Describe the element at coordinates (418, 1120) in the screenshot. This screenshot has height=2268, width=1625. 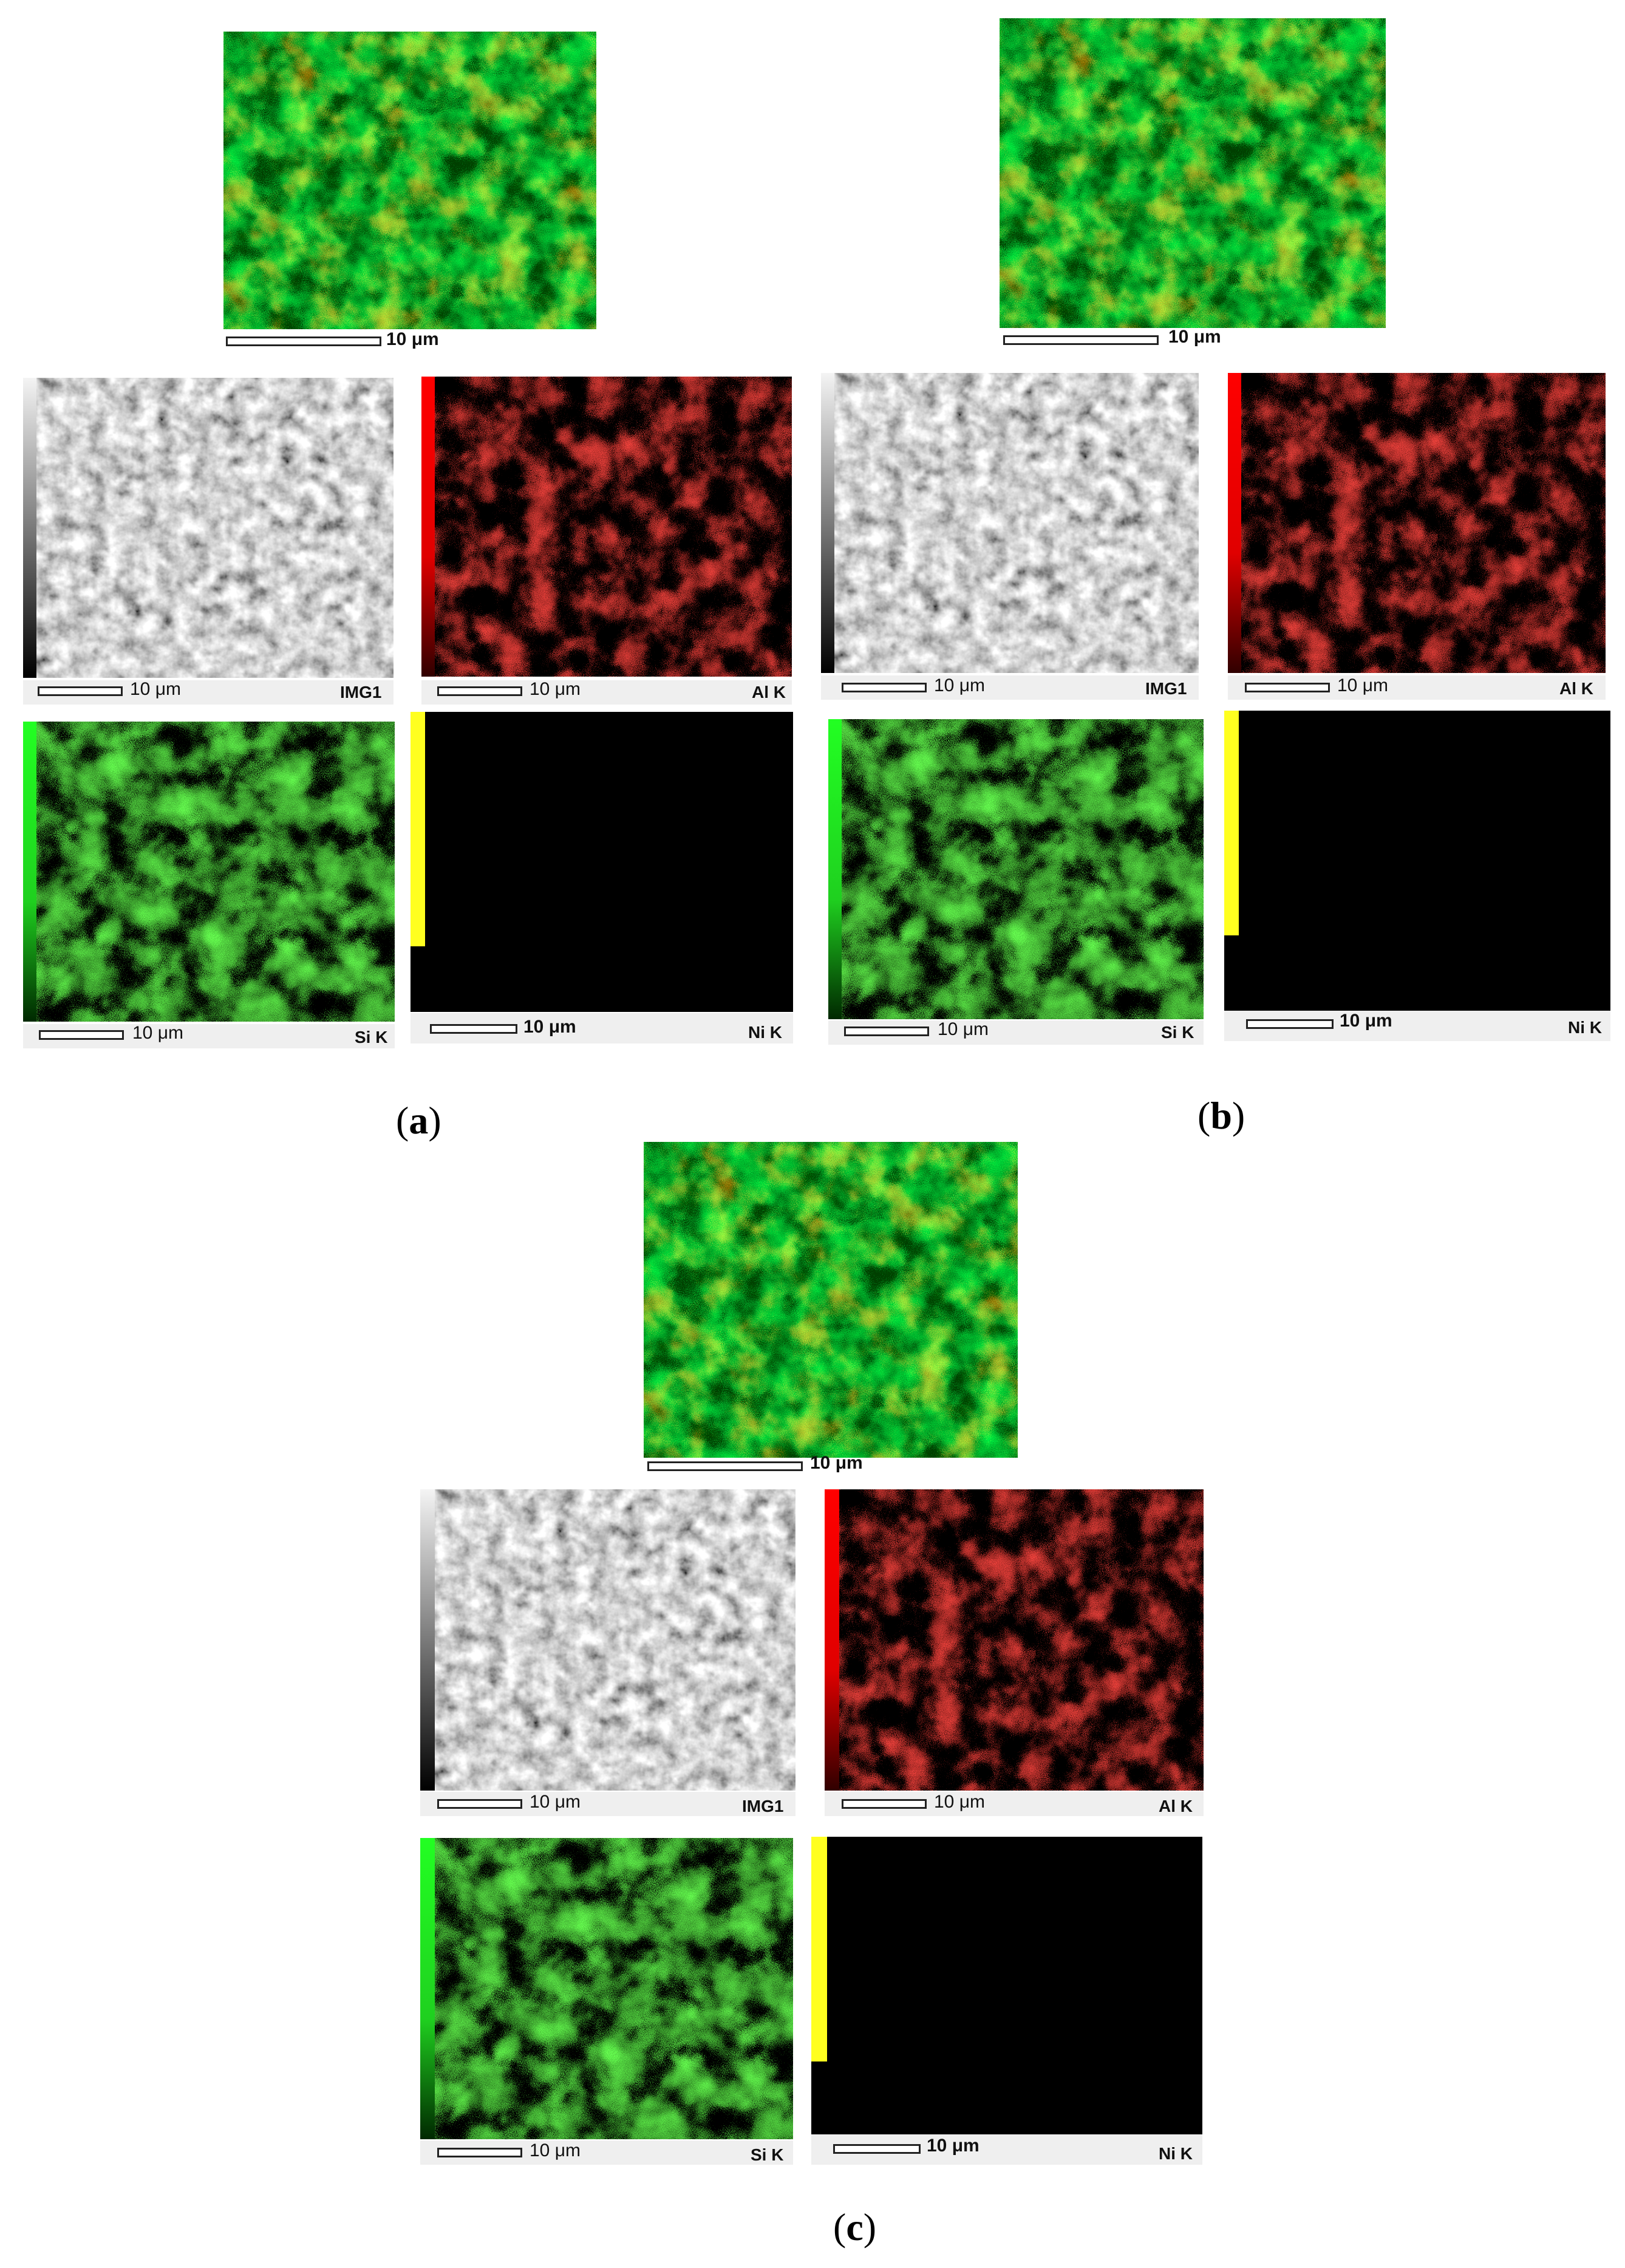
I see `panel-label: (a)` at that location.